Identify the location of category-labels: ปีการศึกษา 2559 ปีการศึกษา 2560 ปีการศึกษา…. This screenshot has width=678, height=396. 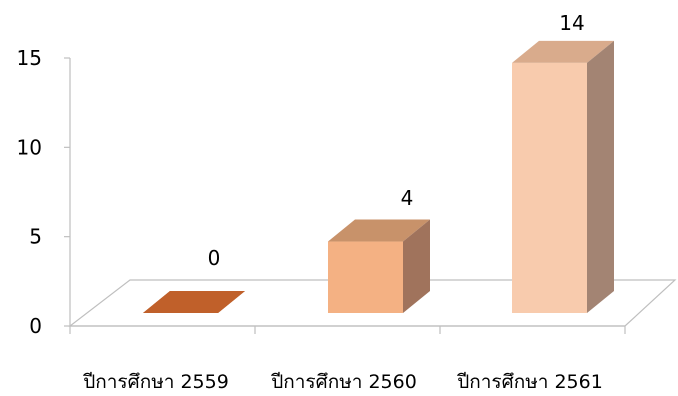
(342, 382).